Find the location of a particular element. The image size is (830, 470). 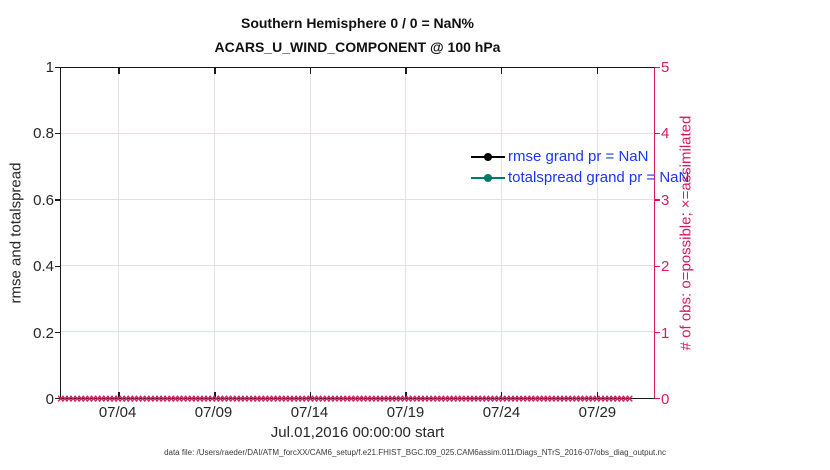

x-tick-label: 07/04 is located at coordinates (117, 412).